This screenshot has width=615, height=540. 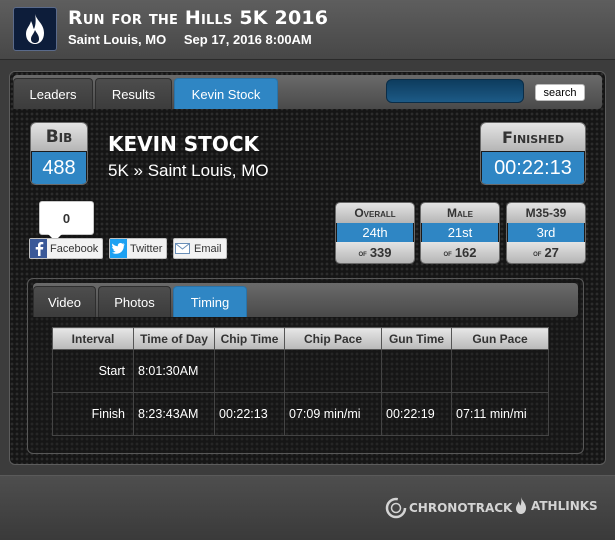 I want to click on event-date: Sep 17, 2016 8:00AM, so click(x=247, y=39).